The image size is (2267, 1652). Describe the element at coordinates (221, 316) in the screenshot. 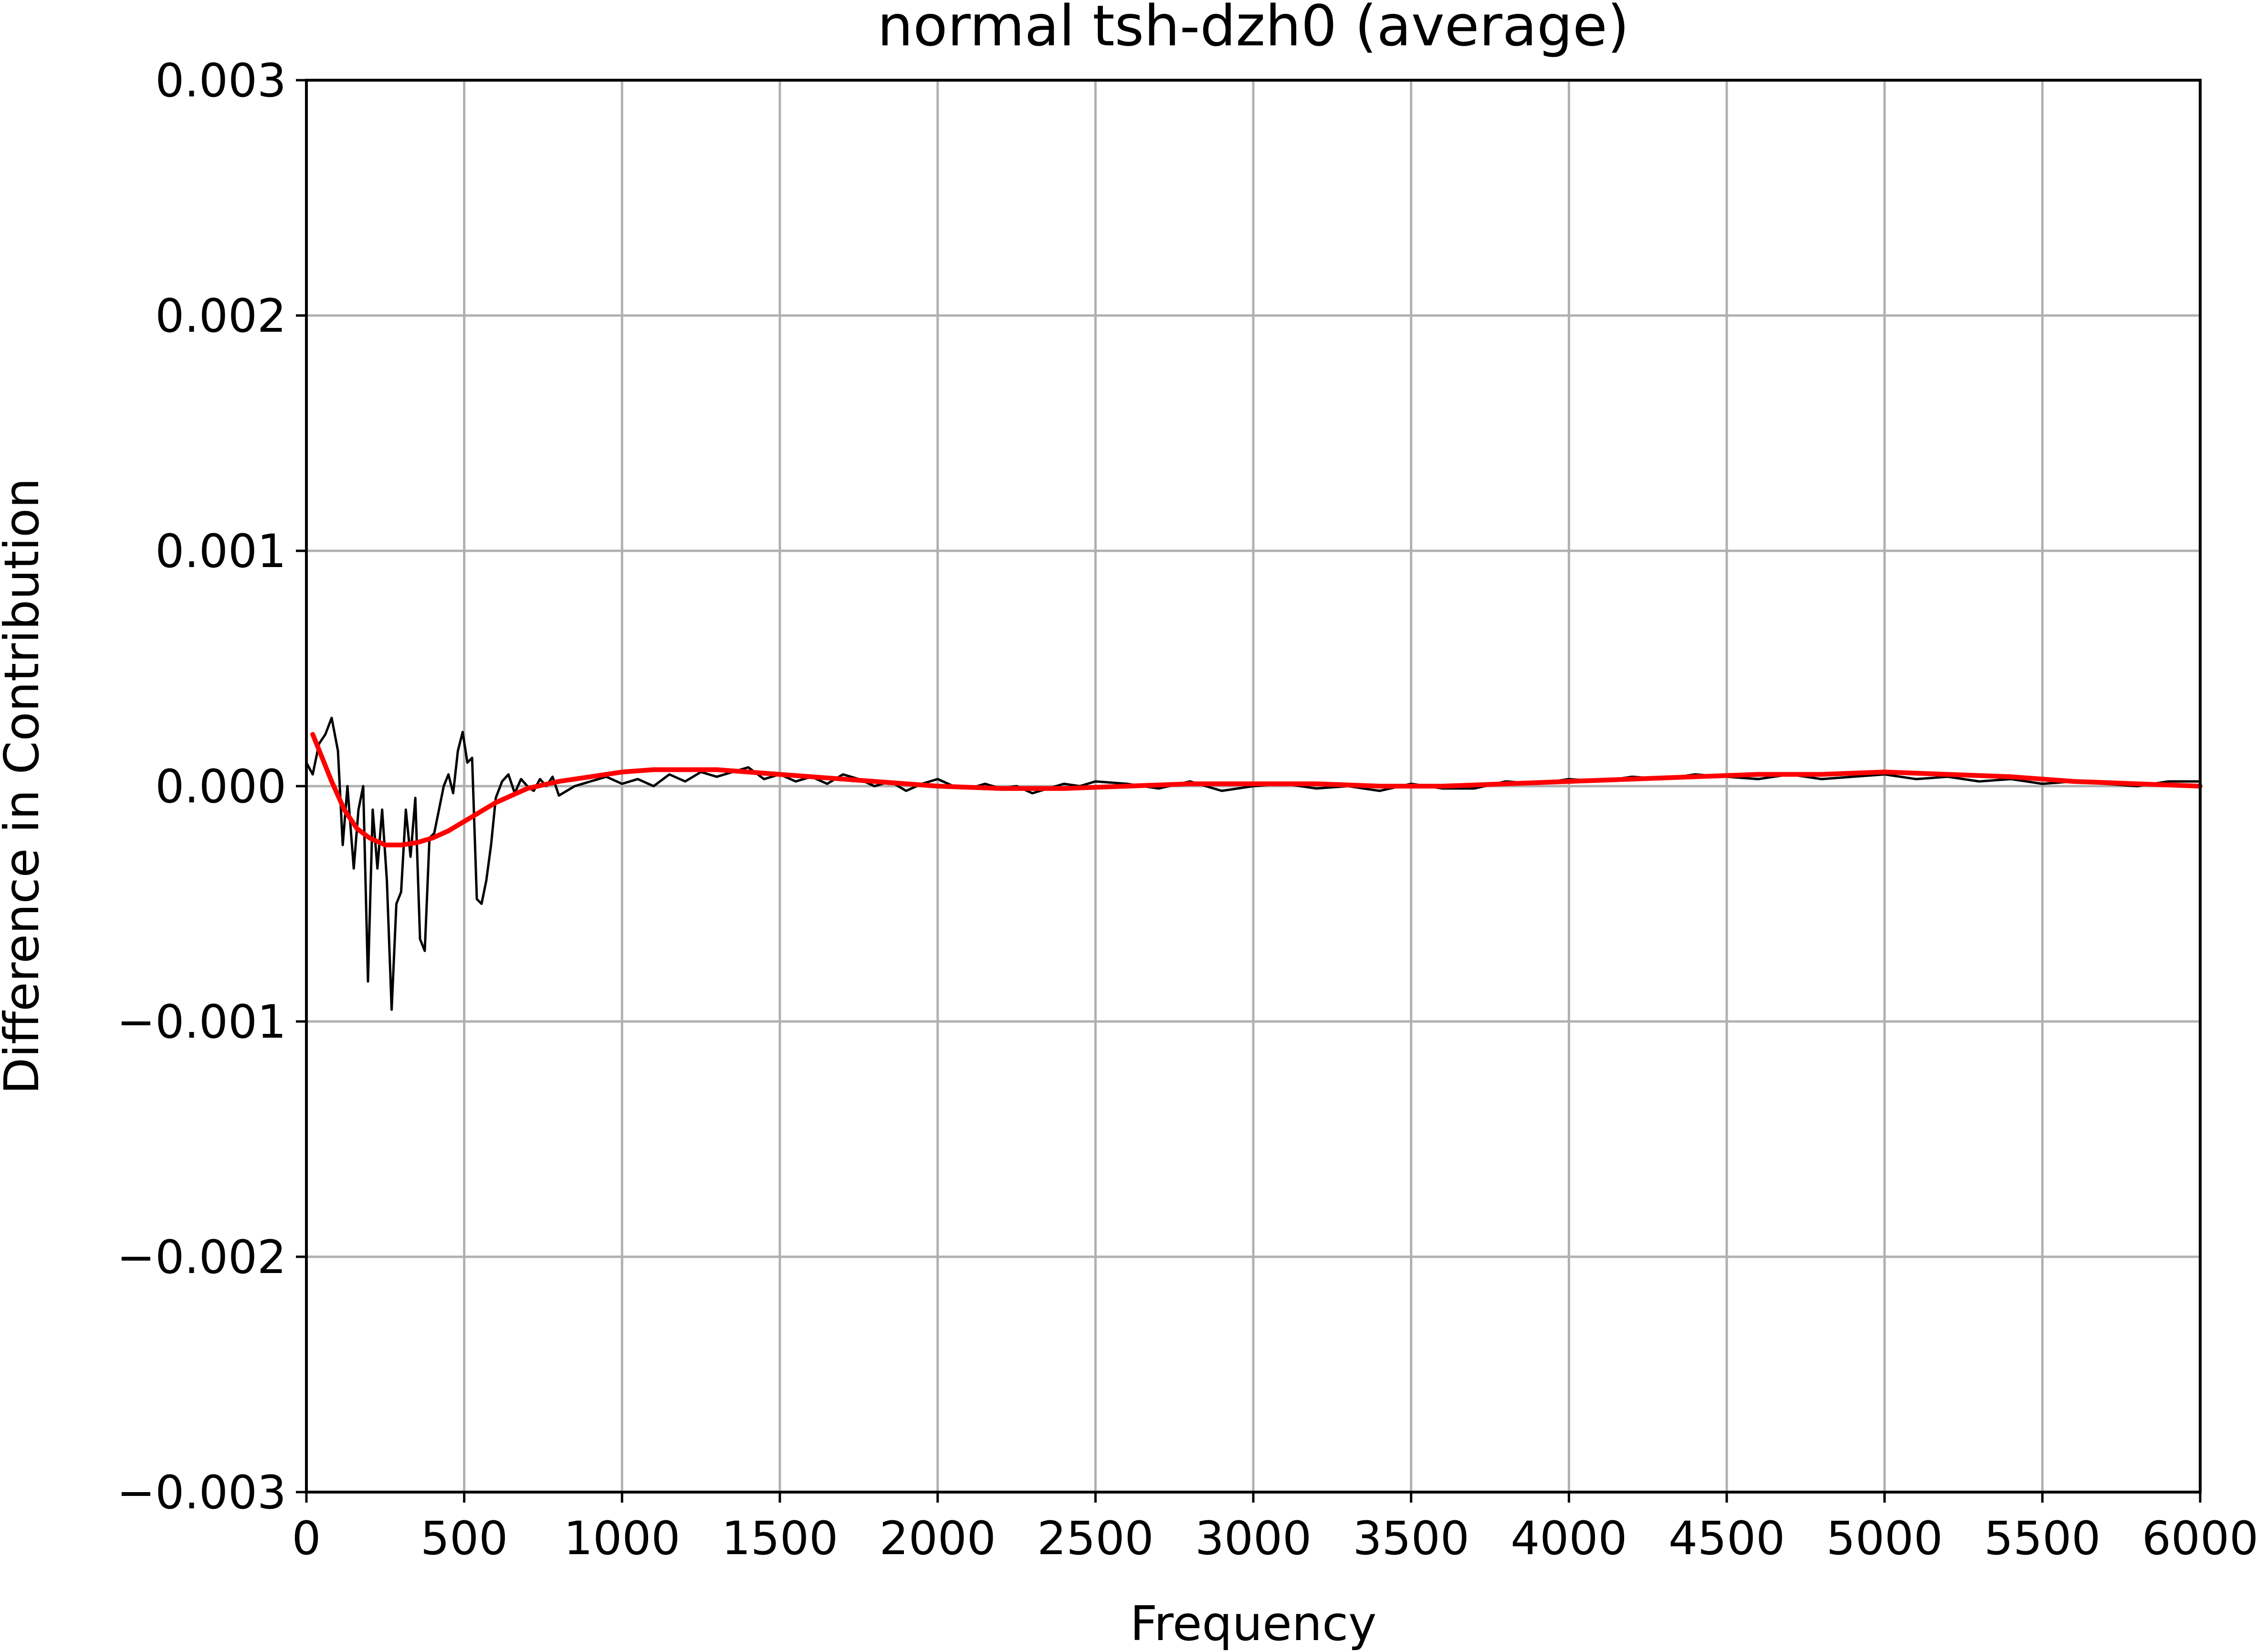

I see `y-tick-label: 0.002` at that location.